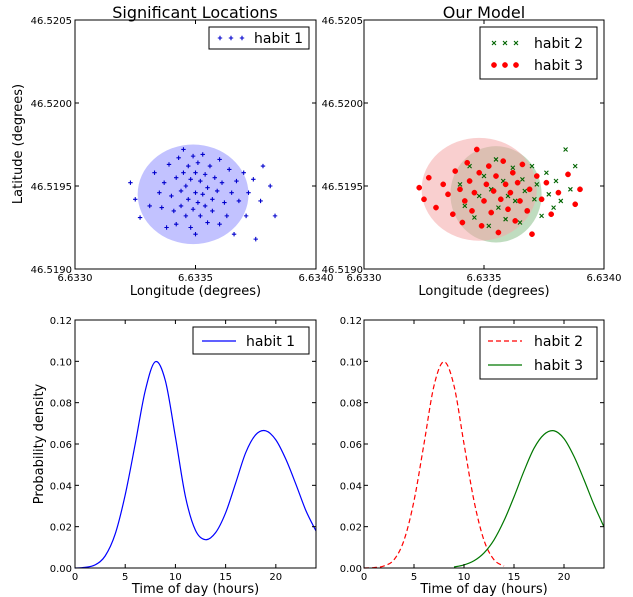  Describe the element at coordinates (351, 528) in the screenshot. I see `y-tick-label: 0.02` at that location.